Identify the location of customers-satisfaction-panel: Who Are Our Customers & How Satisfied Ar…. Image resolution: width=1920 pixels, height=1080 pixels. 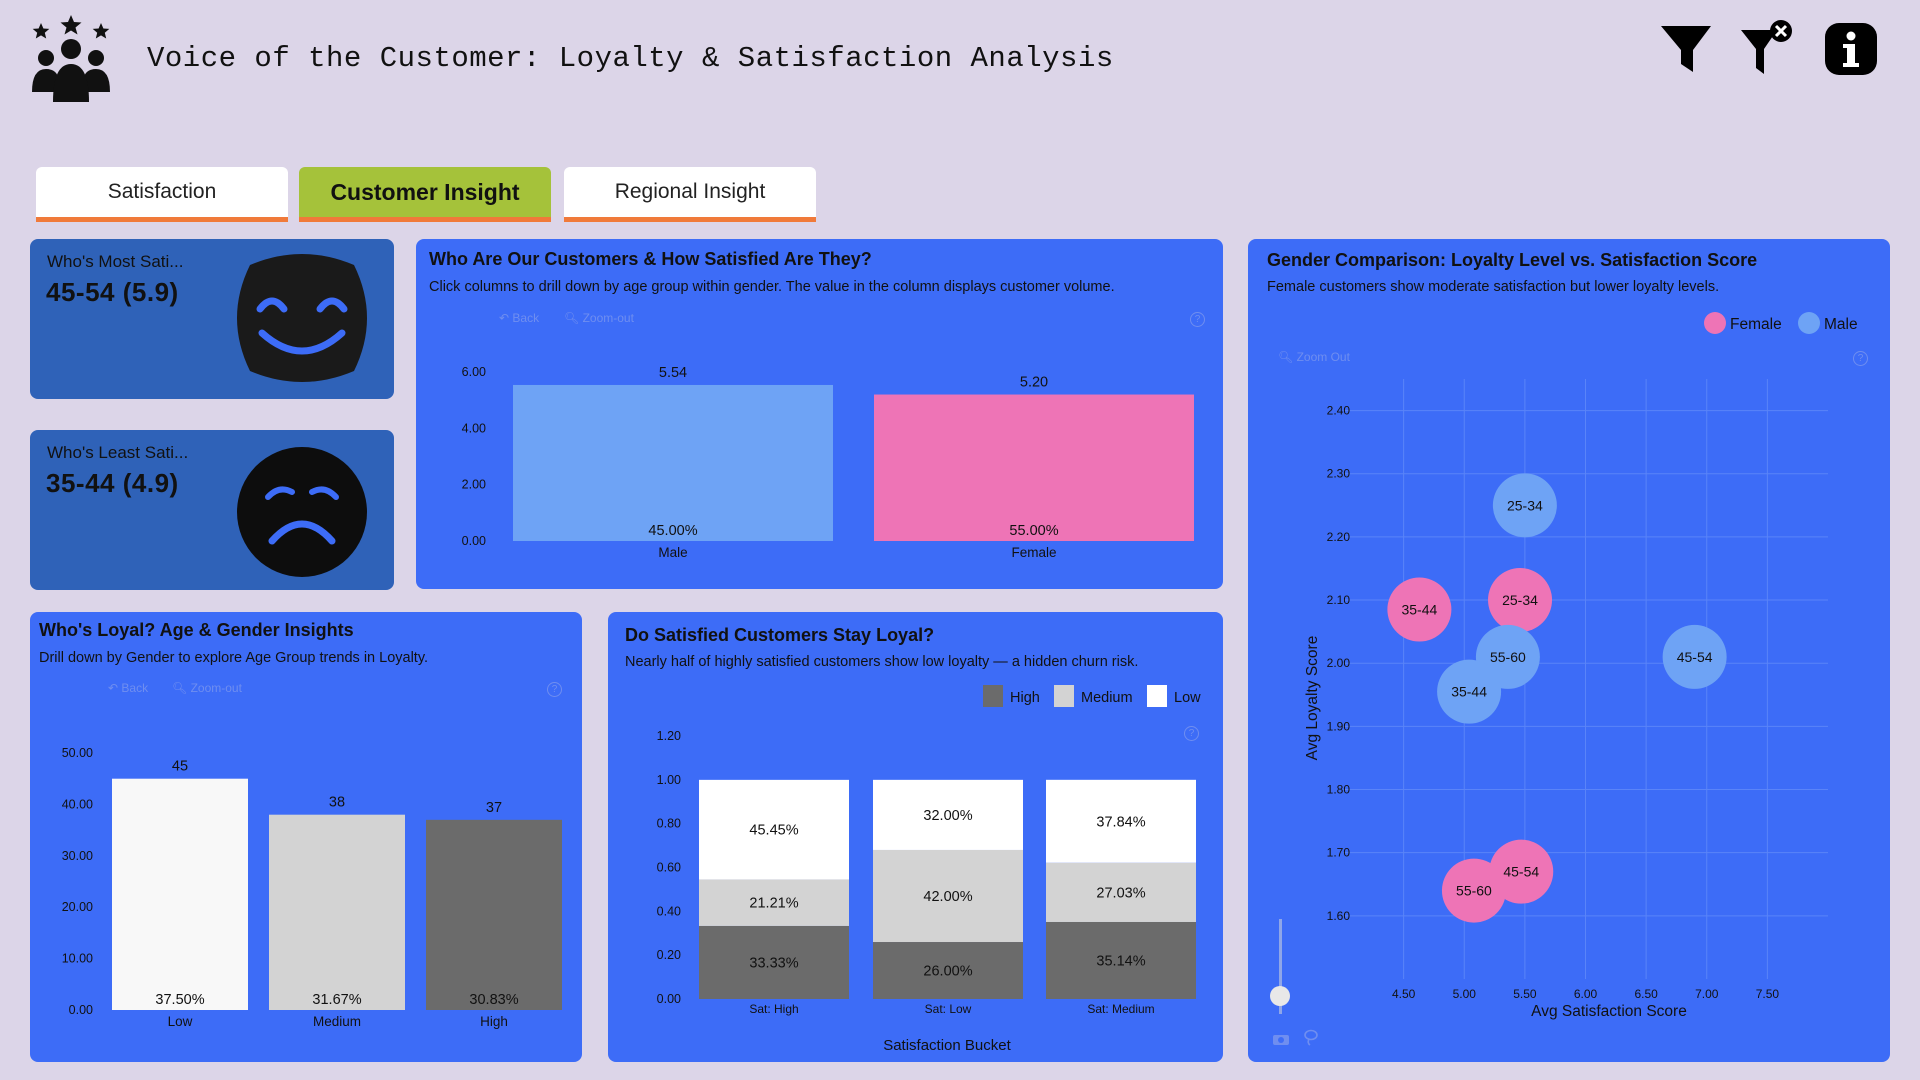
(819, 414).